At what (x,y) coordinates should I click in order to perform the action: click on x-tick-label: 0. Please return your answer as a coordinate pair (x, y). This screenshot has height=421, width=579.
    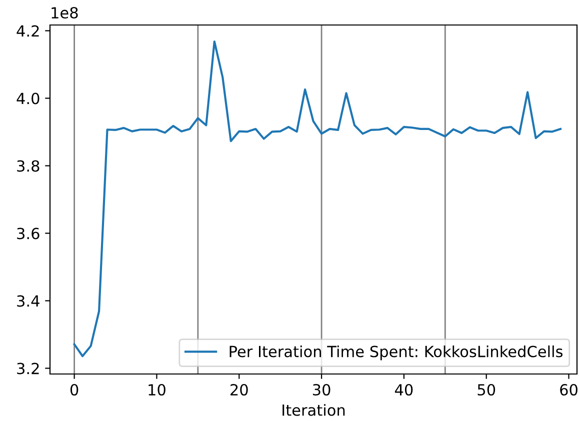
    Looking at the image, I should click on (74, 390).